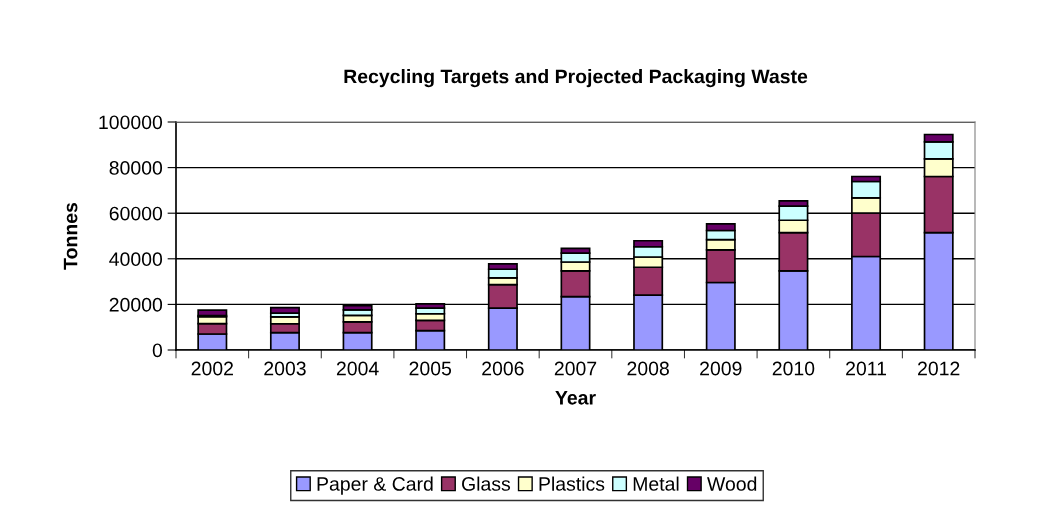 This screenshot has height=518, width=1054. Describe the element at coordinates (732, 483) in the screenshot. I see `legend-label: Wood` at that location.